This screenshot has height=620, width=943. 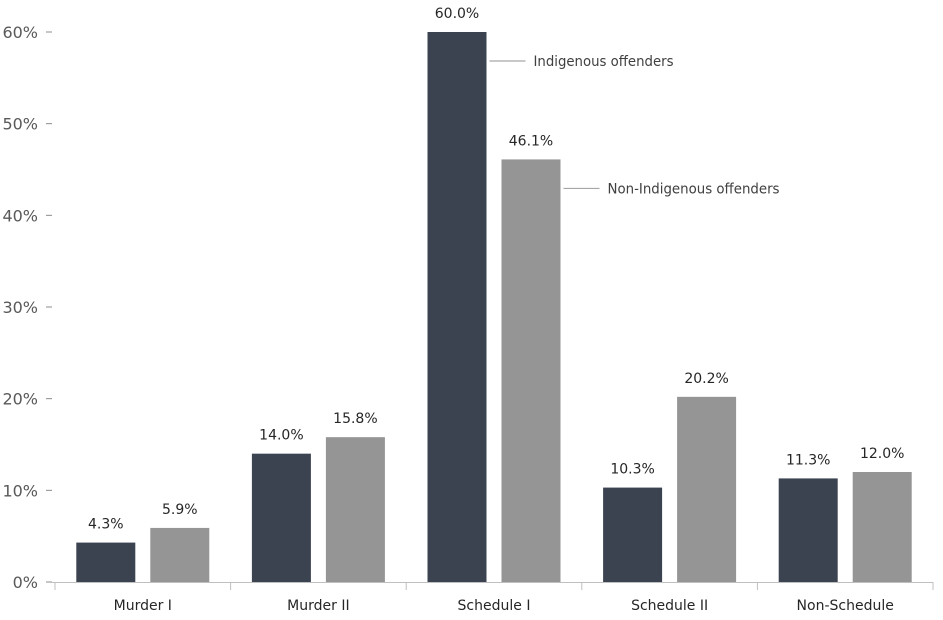 I want to click on data-label: 10.3%, so click(x=632, y=470).